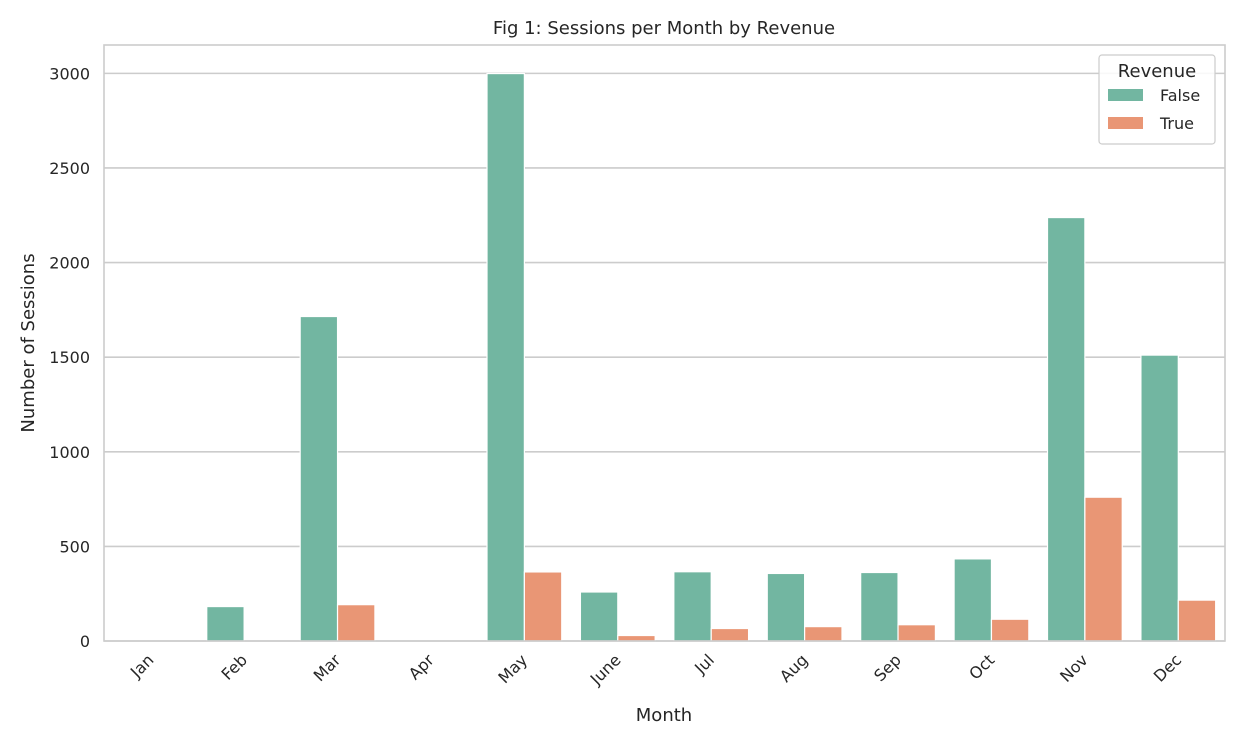  I want to click on y-tick-label: 2000, so click(69, 263).